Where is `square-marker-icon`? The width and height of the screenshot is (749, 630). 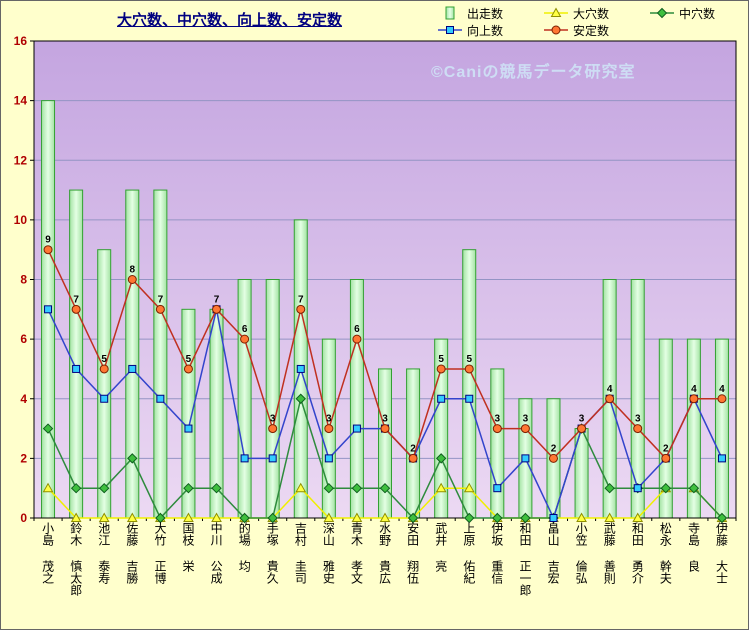
square-marker-icon is located at coordinates (450, 30).